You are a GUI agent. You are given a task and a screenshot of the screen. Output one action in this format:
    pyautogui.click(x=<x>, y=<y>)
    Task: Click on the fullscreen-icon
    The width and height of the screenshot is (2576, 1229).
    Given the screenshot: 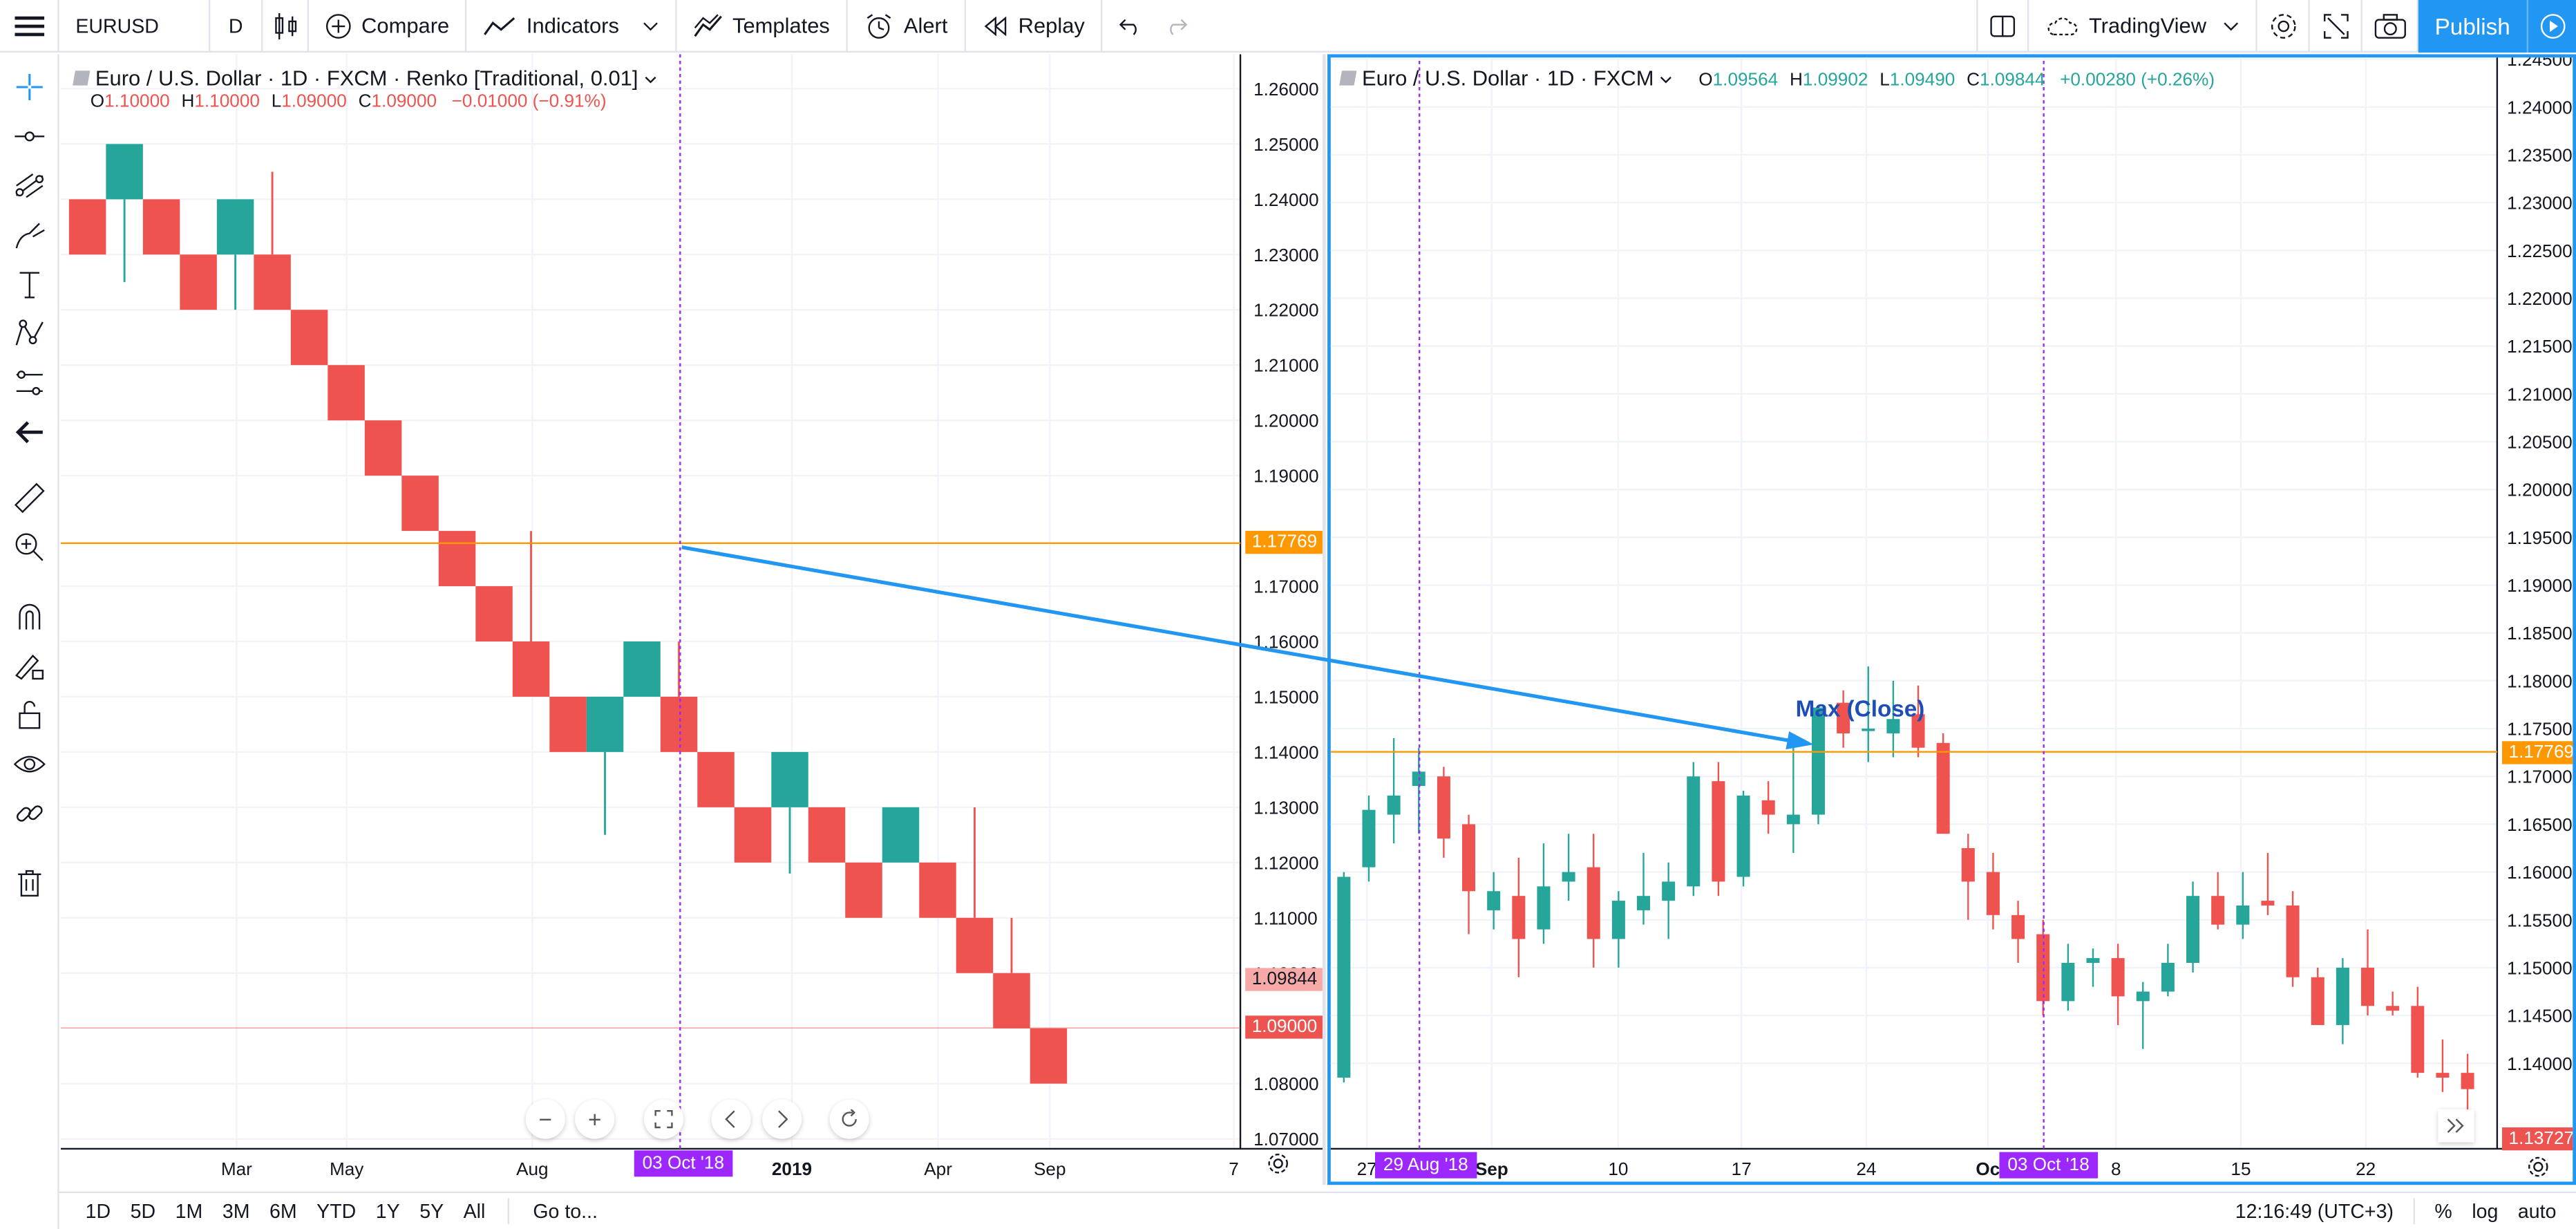 What is the action you would take?
    pyautogui.click(x=2335, y=26)
    